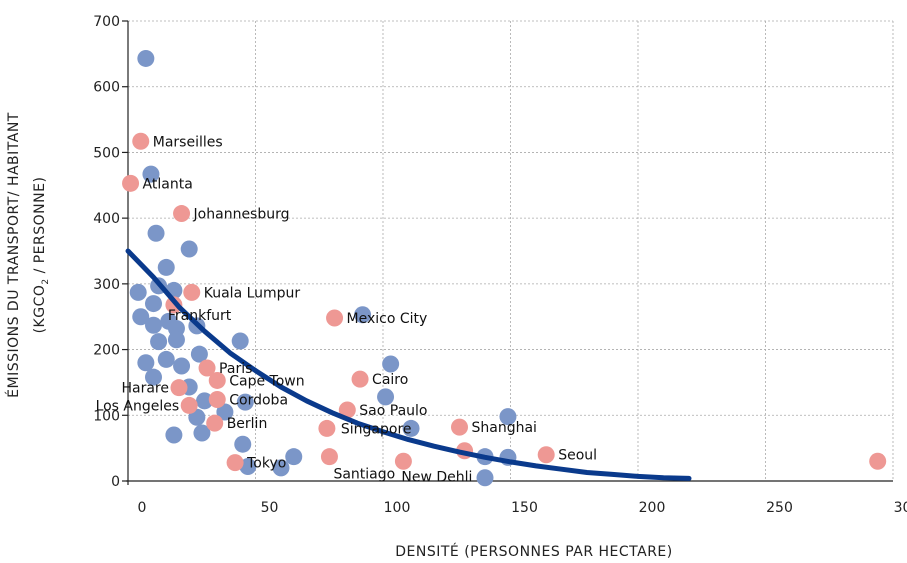  Describe the element at coordinates (270, 508) in the screenshot. I see `x-tick-label: 50` at that location.